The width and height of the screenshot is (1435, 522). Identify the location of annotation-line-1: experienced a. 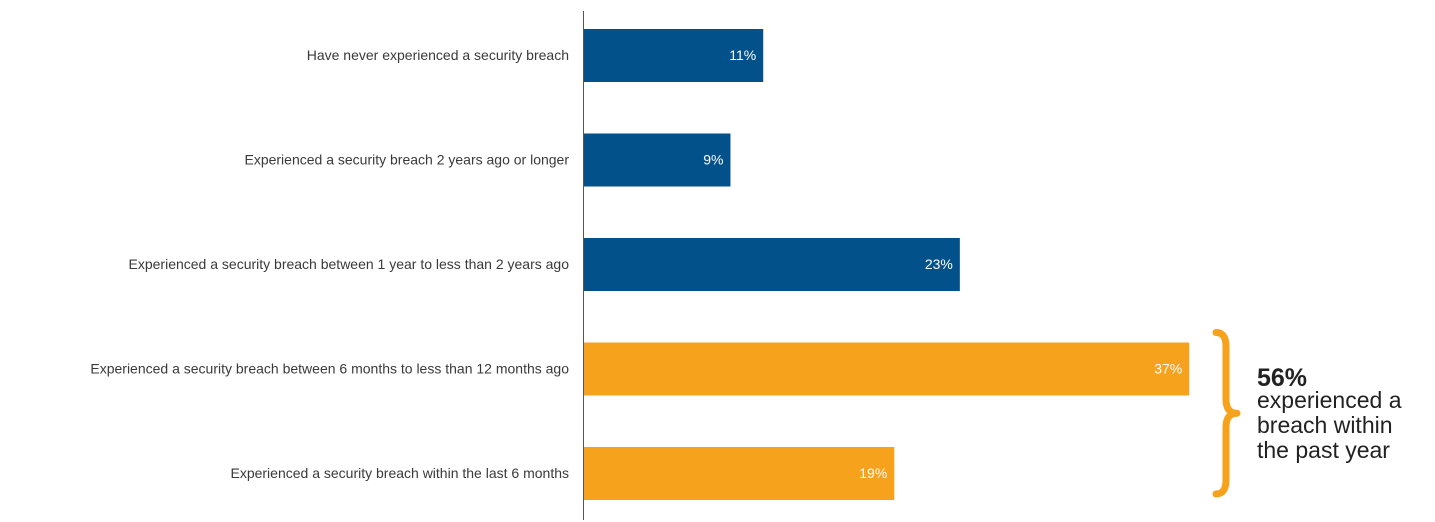
(1329, 400).